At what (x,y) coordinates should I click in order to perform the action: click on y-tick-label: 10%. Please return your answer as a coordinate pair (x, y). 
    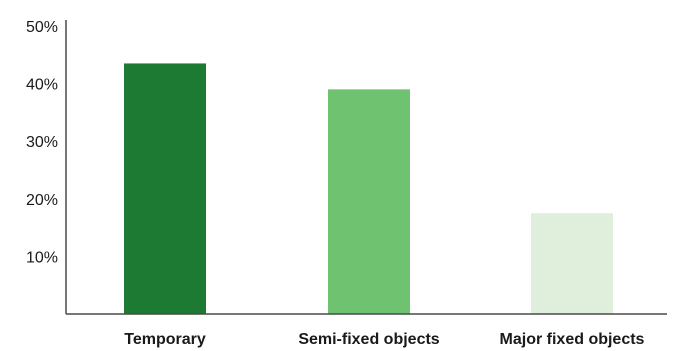
    Looking at the image, I should click on (42, 257).